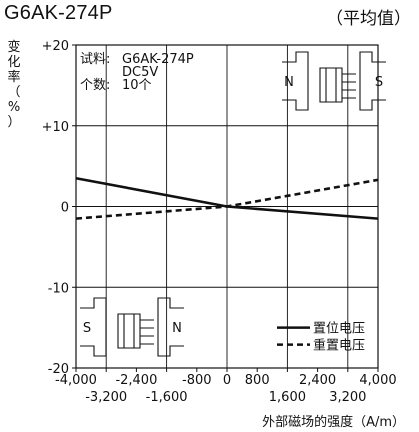 Image resolution: width=419 pixels, height=432 pixels. What do you see at coordinates (317, 380) in the screenshot?
I see `x-tick-label: 2,400` at bounding box center [317, 380].